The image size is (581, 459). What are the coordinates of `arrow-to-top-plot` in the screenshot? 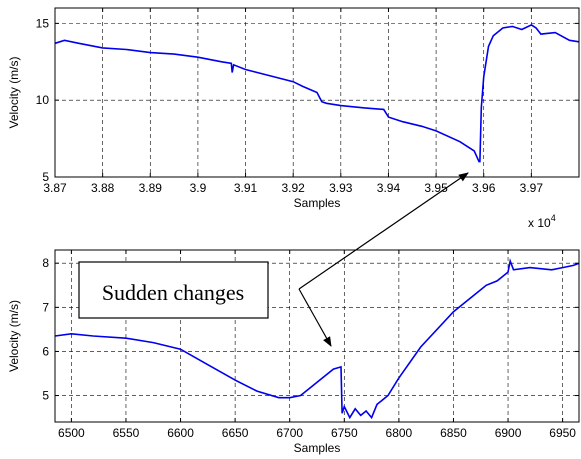 It's located at (383, 231).